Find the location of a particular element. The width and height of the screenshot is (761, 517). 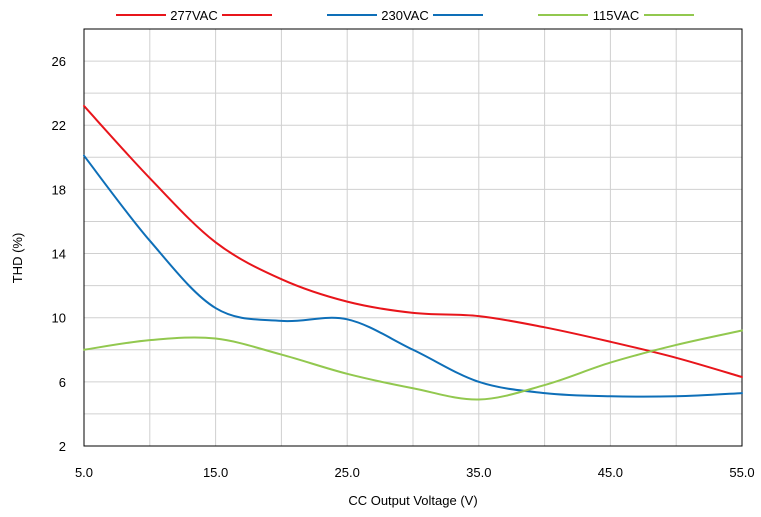

x-tick-label: 5.0 is located at coordinates (84, 472).